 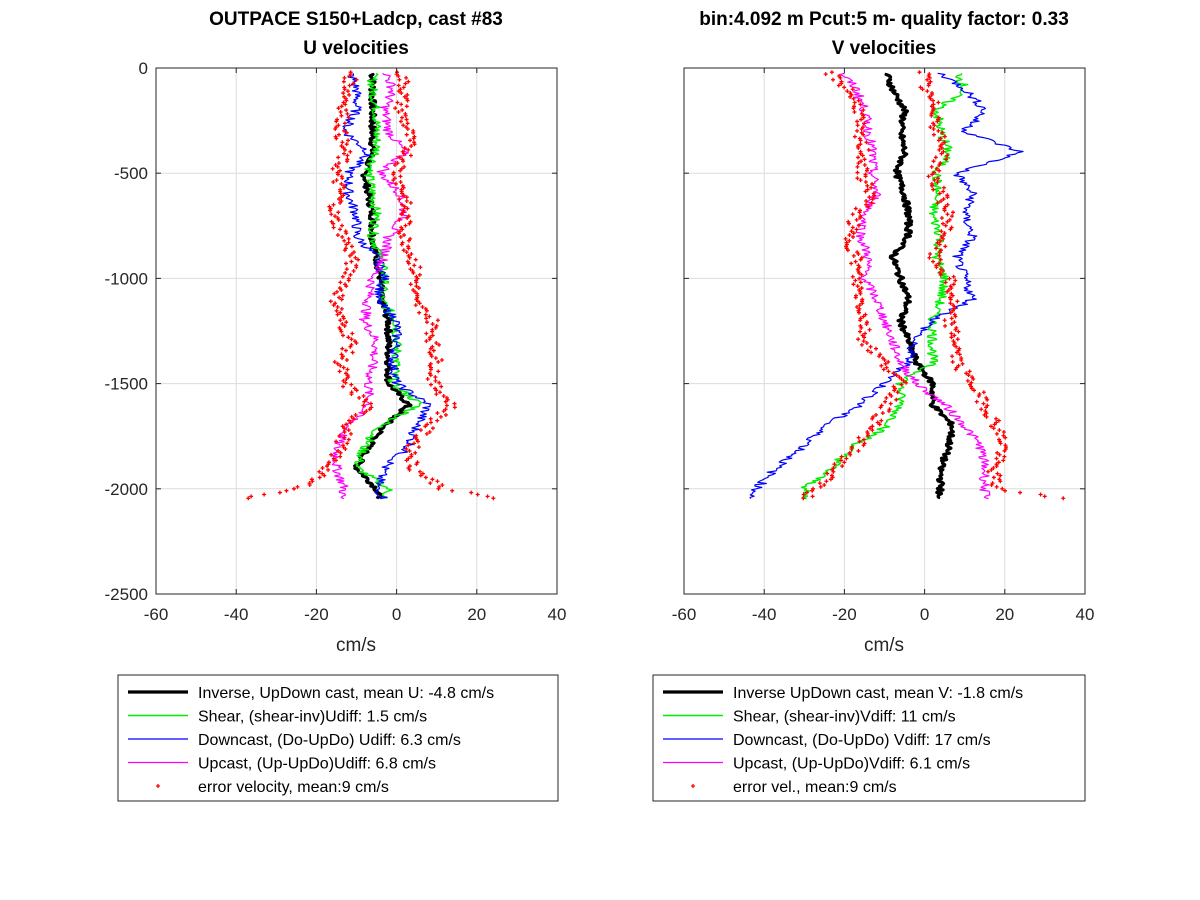 I want to click on x-tick-label: -60, so click(x=156, y=614).